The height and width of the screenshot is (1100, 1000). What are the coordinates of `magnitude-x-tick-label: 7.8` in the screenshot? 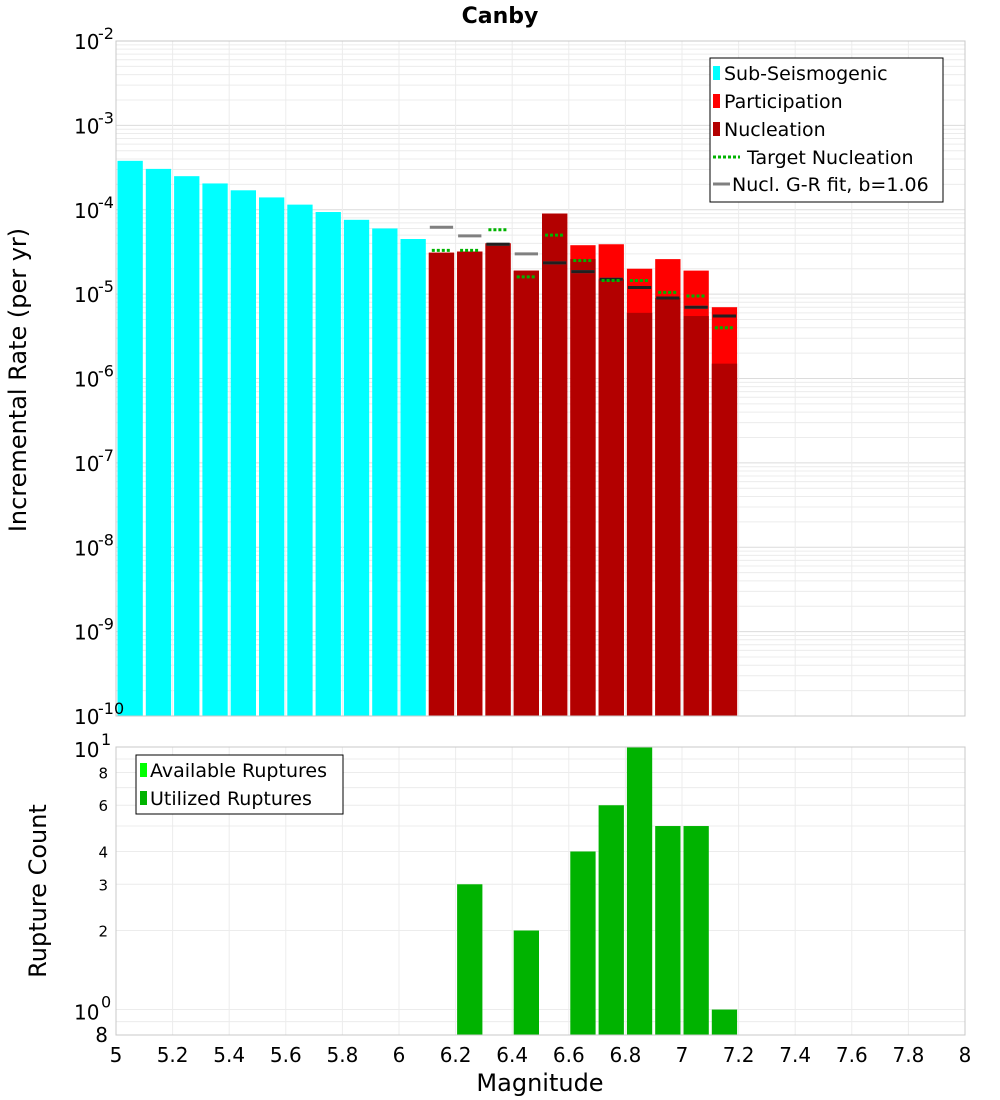 It's located at (908, 1055).